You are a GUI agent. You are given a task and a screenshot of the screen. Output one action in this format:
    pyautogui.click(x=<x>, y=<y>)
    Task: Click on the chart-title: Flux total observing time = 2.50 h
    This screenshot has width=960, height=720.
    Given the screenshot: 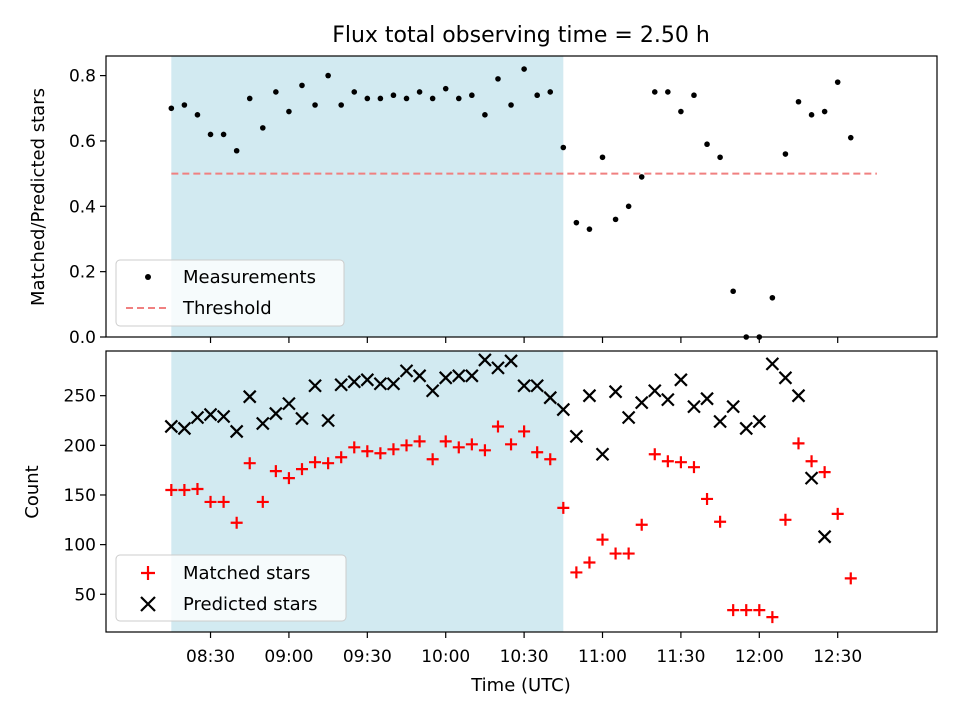 What is the action you would take?
    pyautogui.click(x=521, y=35)
    